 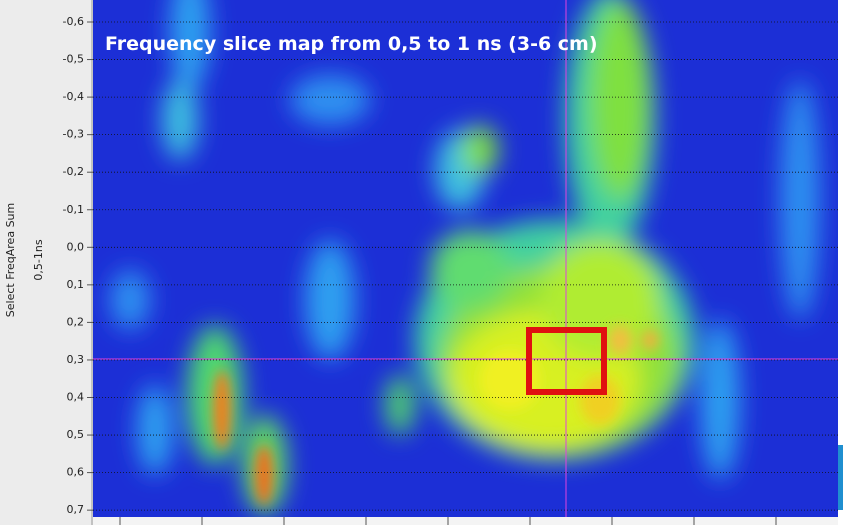 What do you see at coordinates (840, 477) in the screenshot?
I see `side-indicator` at bounding box center [840, 477].